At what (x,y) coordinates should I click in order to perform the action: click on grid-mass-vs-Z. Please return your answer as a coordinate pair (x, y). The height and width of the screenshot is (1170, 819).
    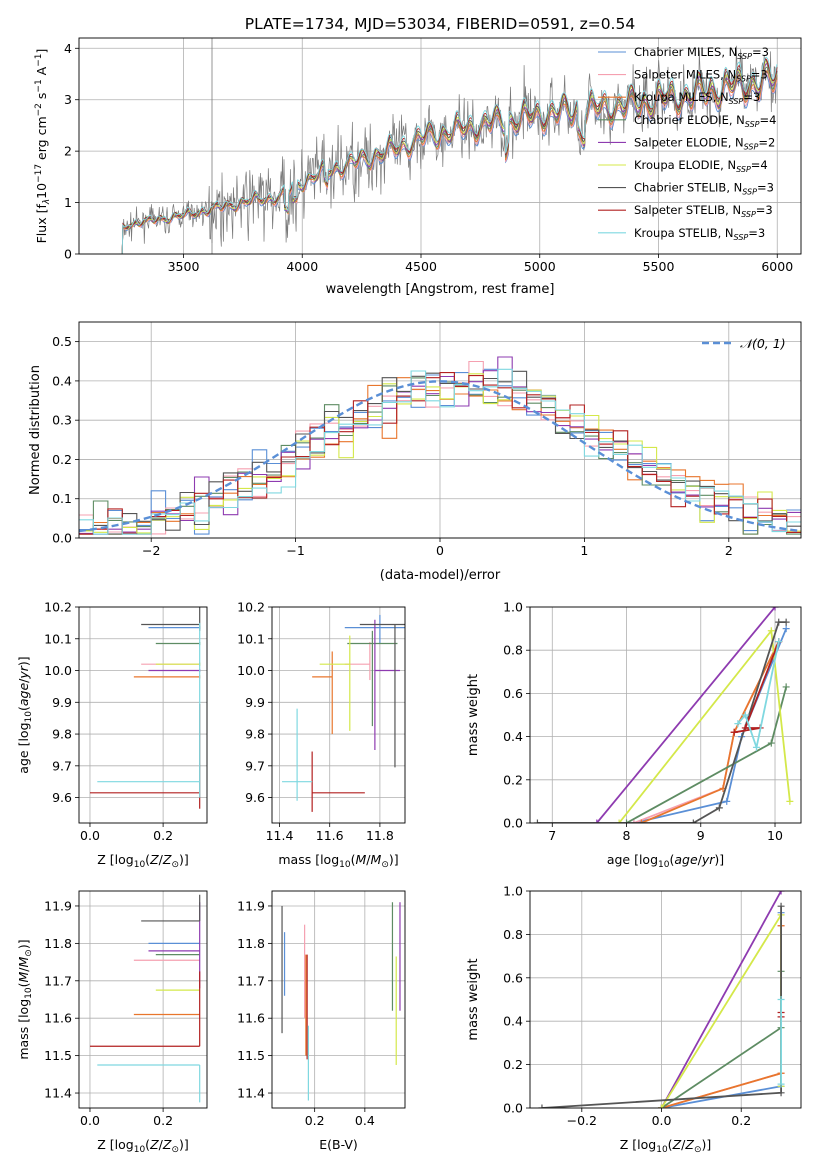
    Looking at the image, I should click on (143, 999).